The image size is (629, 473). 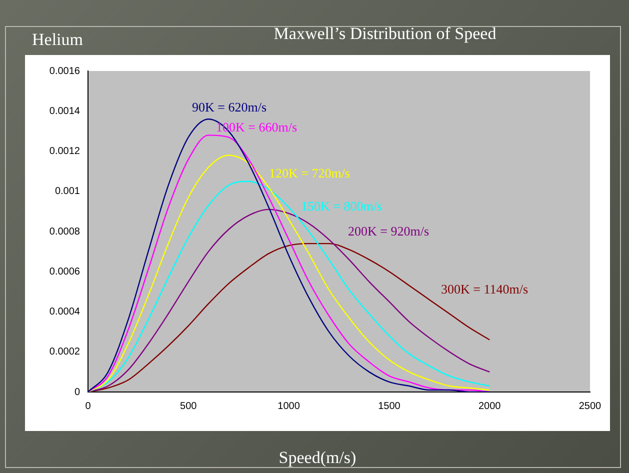 What do you see at coordinates (229, 106) in the screenshot?
I see `series-label: 90K = 620m/s` at bounding box center [229, 106].